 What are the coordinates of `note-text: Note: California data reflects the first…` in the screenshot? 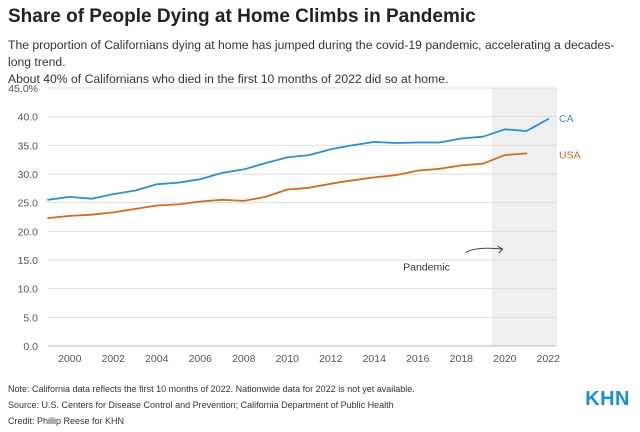 It's located at (211, 389).